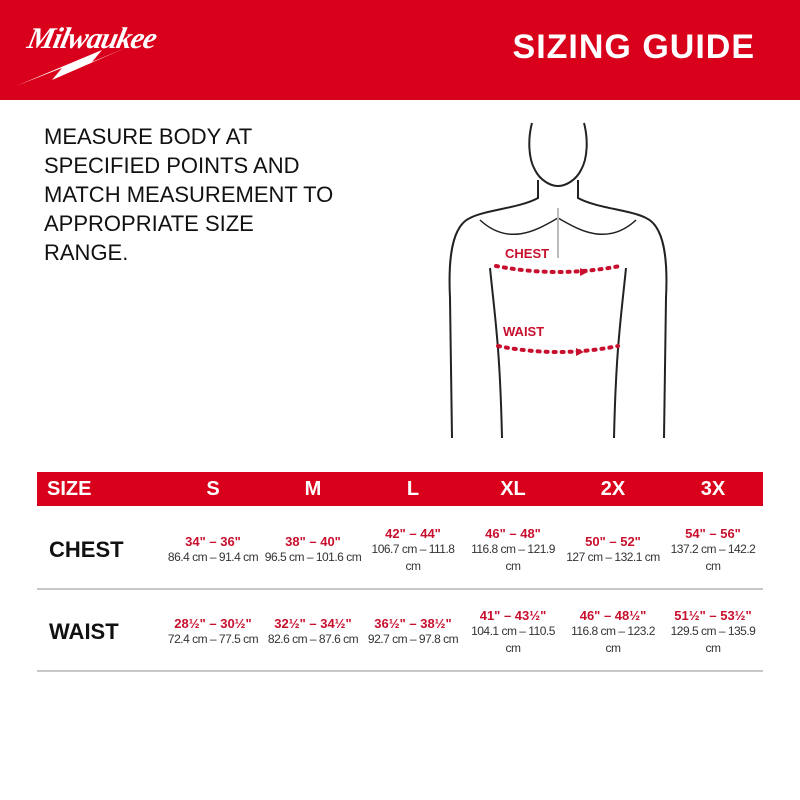 The width and height of the screenshot is (800, 800). Describe the element at coordinates (313, 639) in the screenshot. I see `centimeters: 82.6 cm – 87.6 cm` at that location.